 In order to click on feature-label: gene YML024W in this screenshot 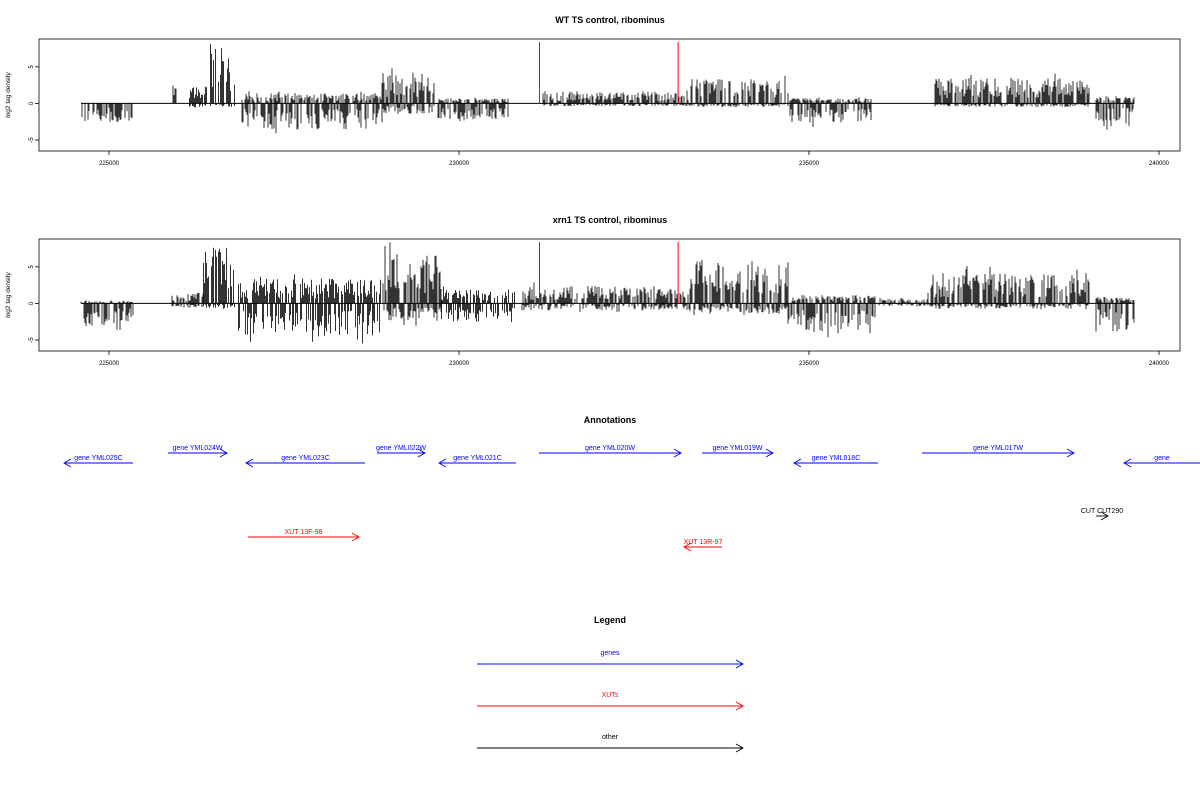, I will do `click(197, 448)`.